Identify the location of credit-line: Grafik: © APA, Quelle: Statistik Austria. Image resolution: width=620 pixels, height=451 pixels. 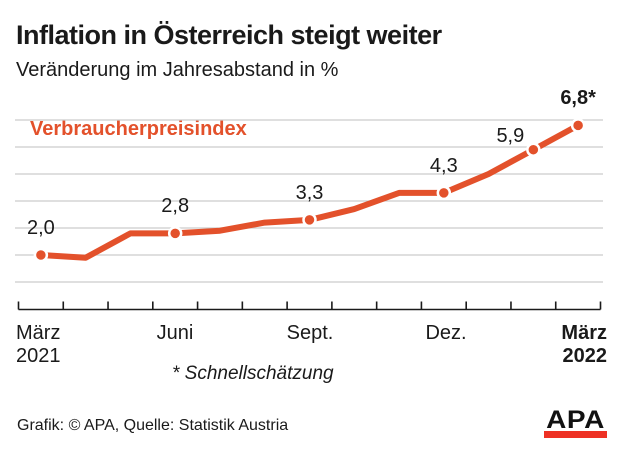
(153, 425).